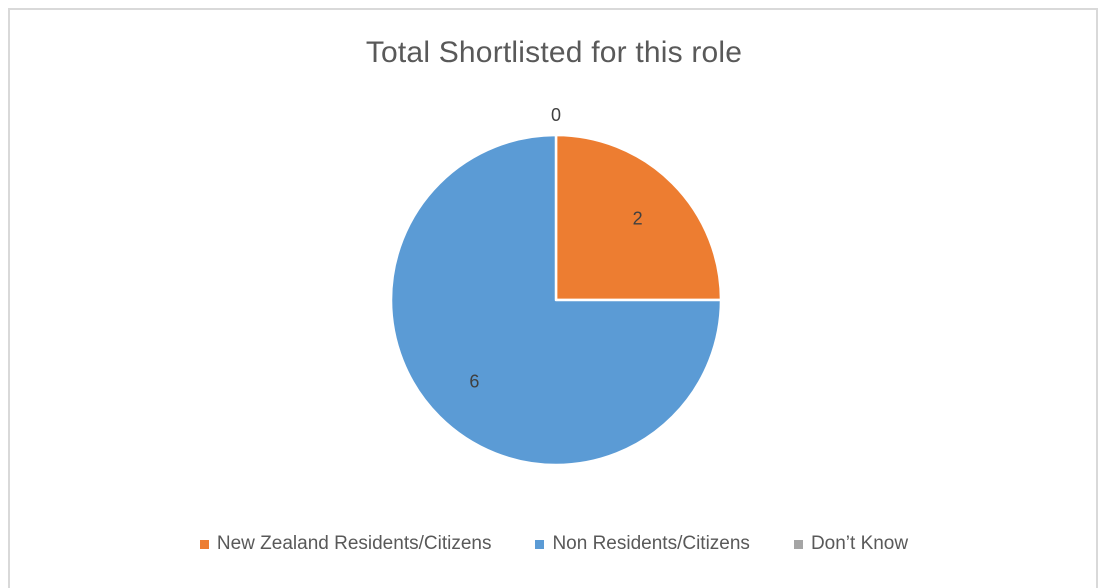 This screenshot has width=1108, height=588. Describe the element at coordinates (651, 543) in the screenshot. I see `legend-label: Non Residents/Citizens` at that location.